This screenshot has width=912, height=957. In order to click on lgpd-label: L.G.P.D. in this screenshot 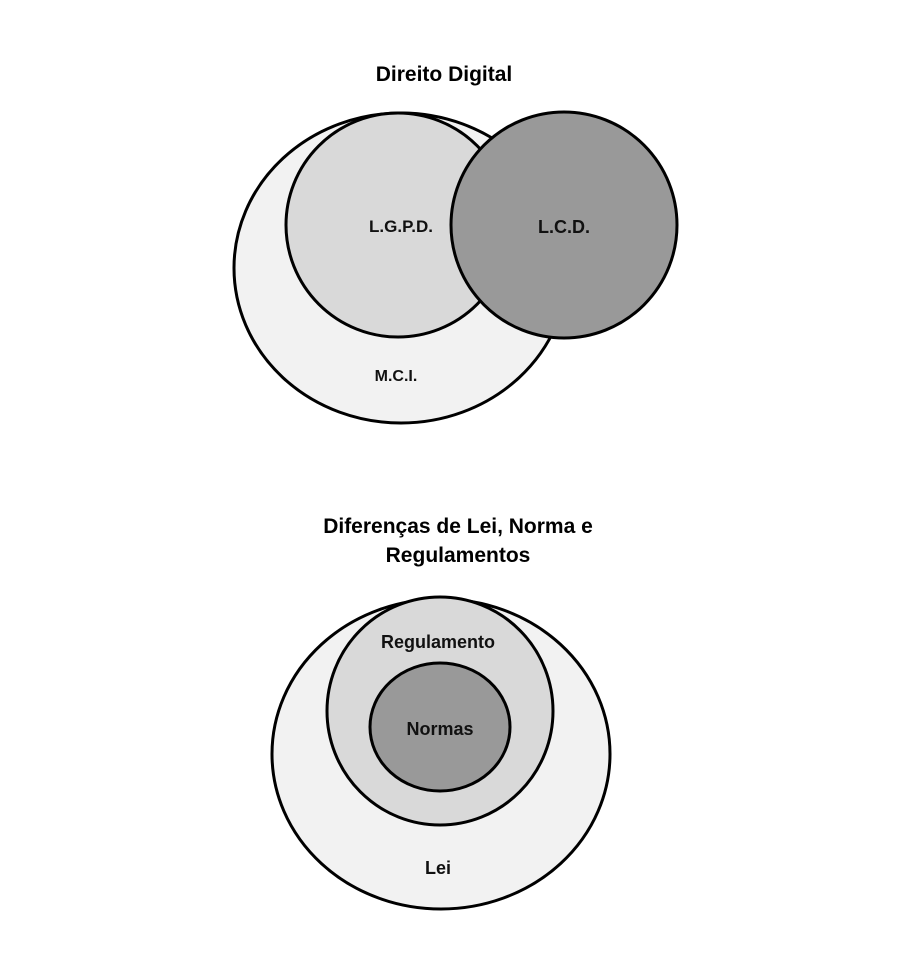, I will do `click(401, 226)`.